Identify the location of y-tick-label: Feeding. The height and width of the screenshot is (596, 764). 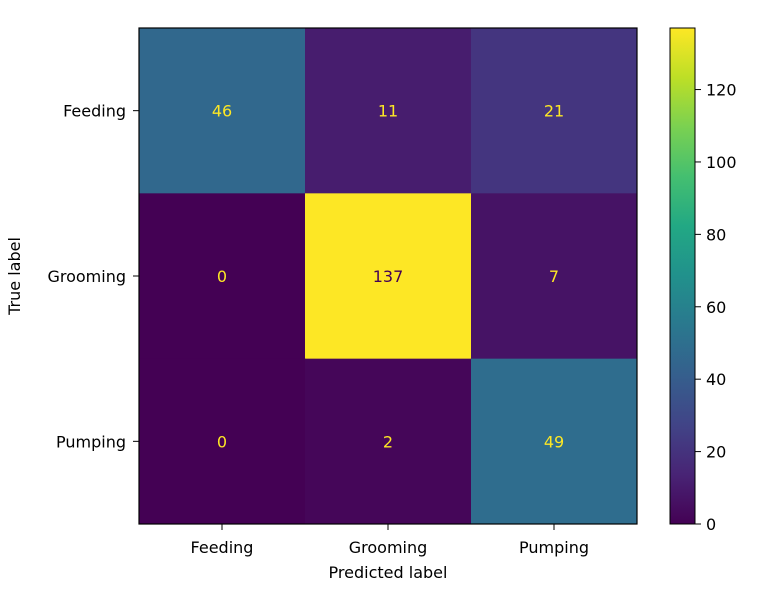
(94, 111).